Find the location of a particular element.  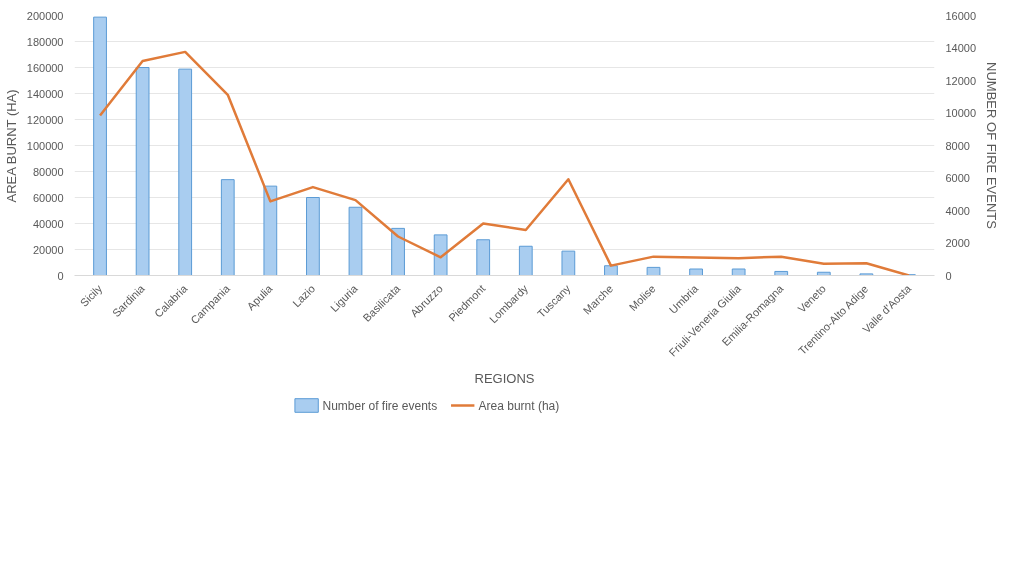

y-tick-label: 200000 is located at coordinates (45, 15).